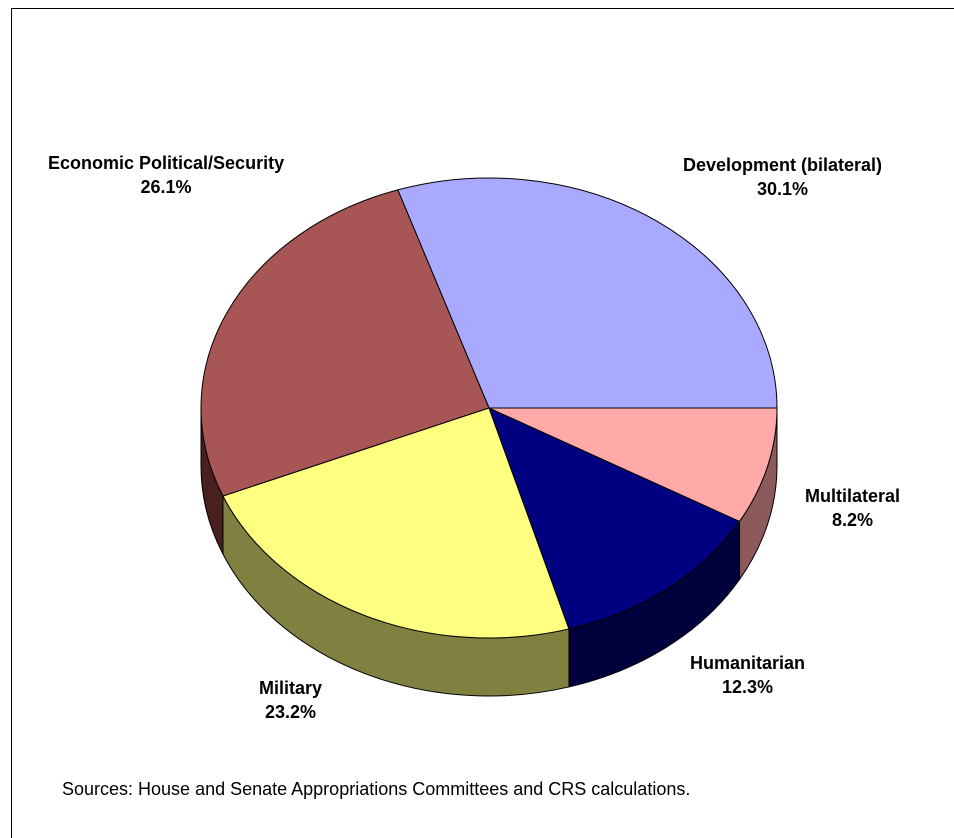  What do you see at coordinates (396, 523) in the screenshot?
I see `pie-slice-military` at bounding box center [396, 523].